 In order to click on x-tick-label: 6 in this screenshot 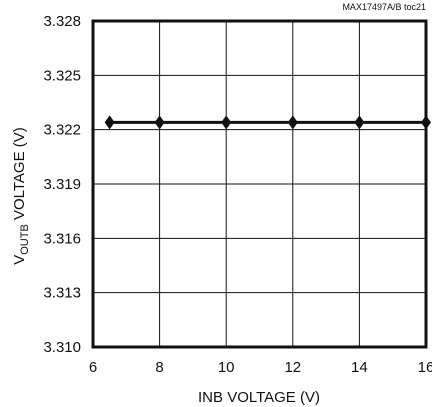, I will do `click(93, 367)`.